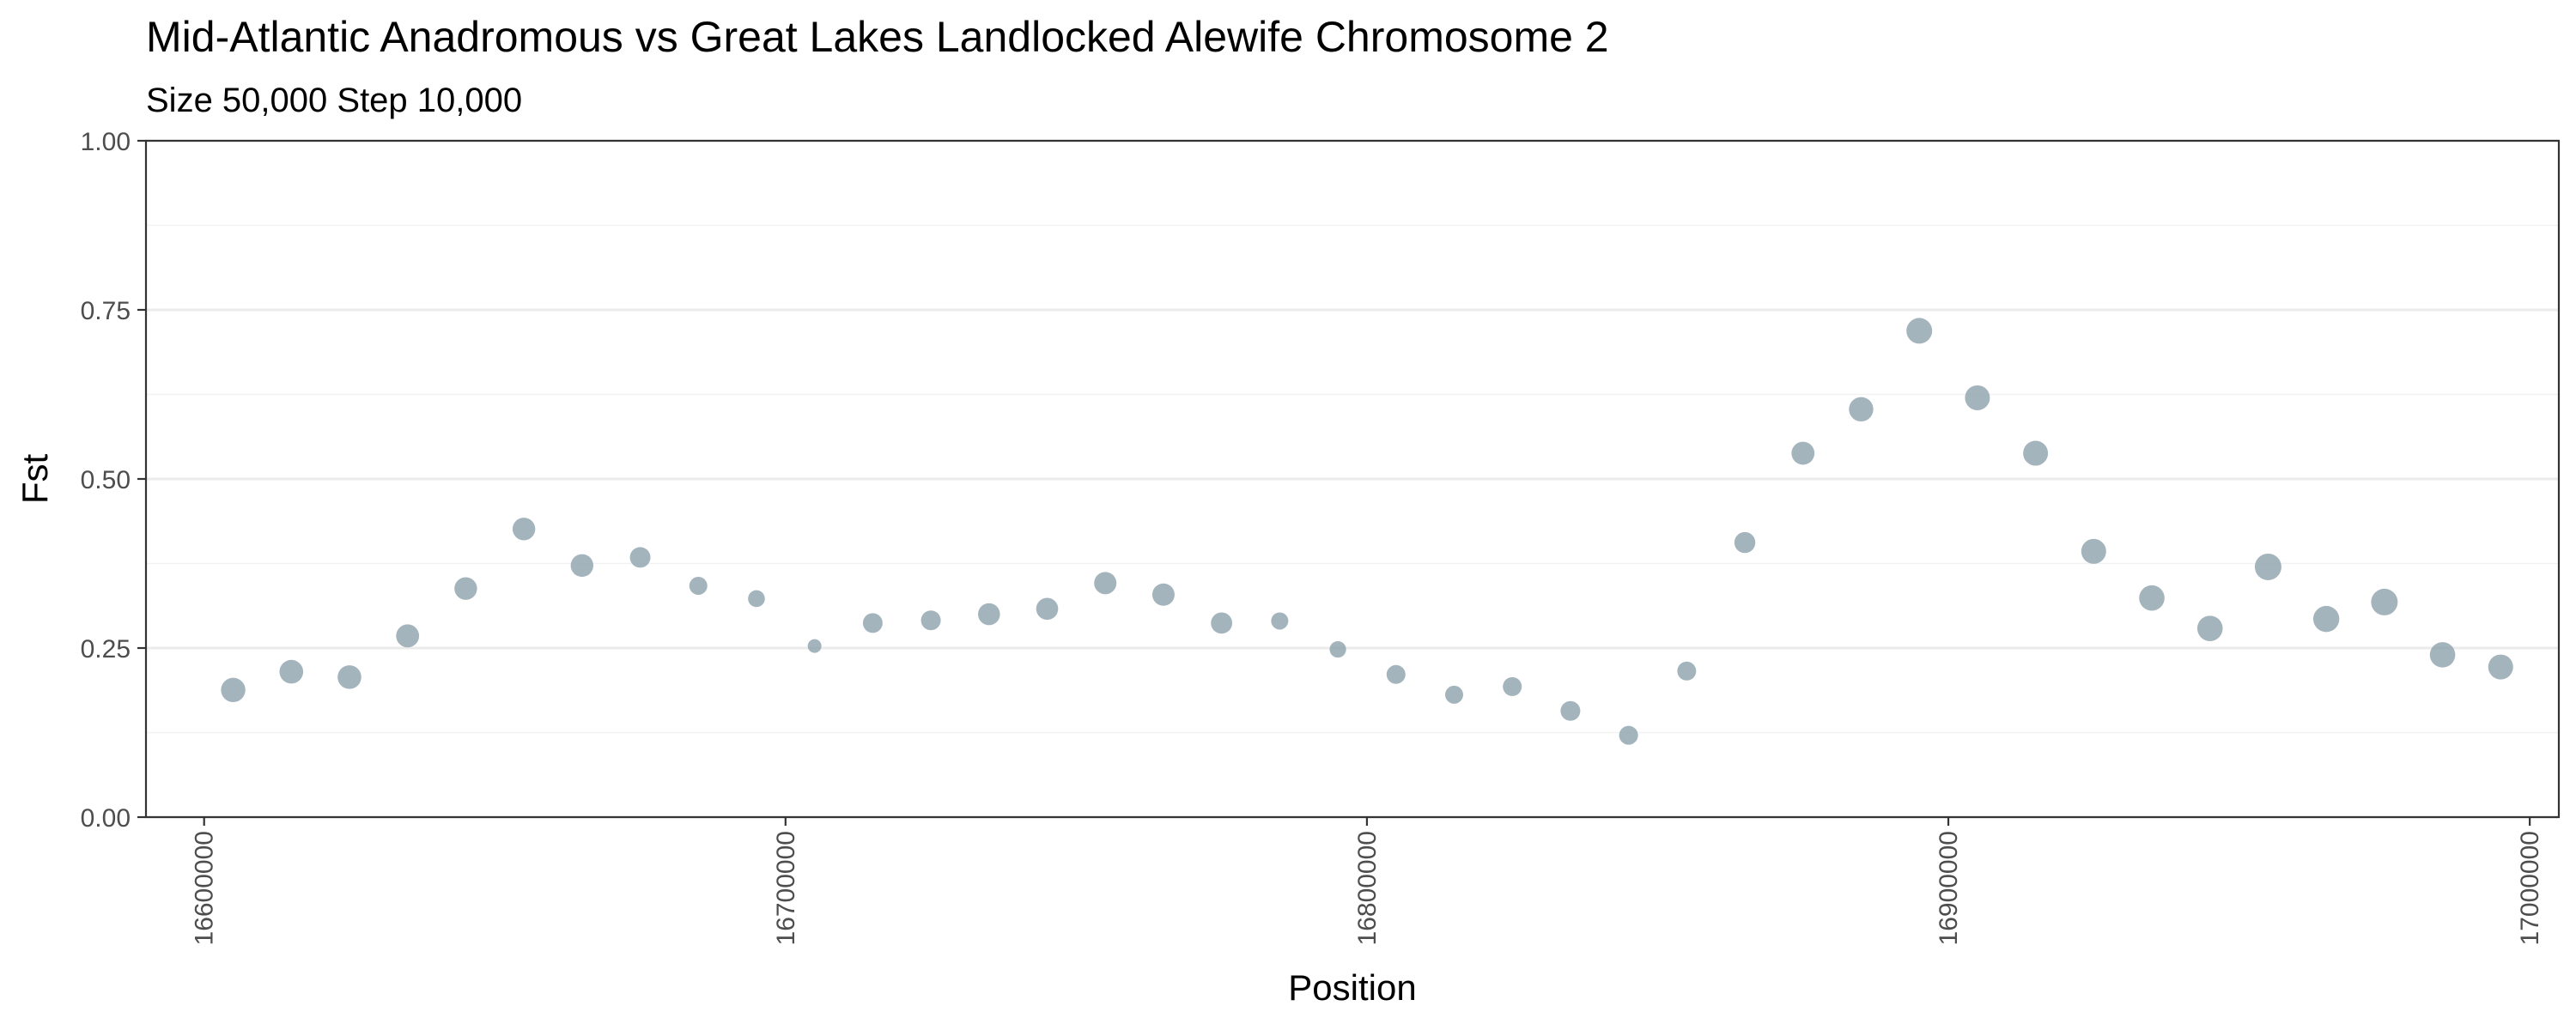 Image resolution: width=2576 pixels, height=1030 pixels. What do you see at coordinates (1352, 987) in the screenshot?
I see `x-axis-title: Position` at bounding box center [1352, 987].